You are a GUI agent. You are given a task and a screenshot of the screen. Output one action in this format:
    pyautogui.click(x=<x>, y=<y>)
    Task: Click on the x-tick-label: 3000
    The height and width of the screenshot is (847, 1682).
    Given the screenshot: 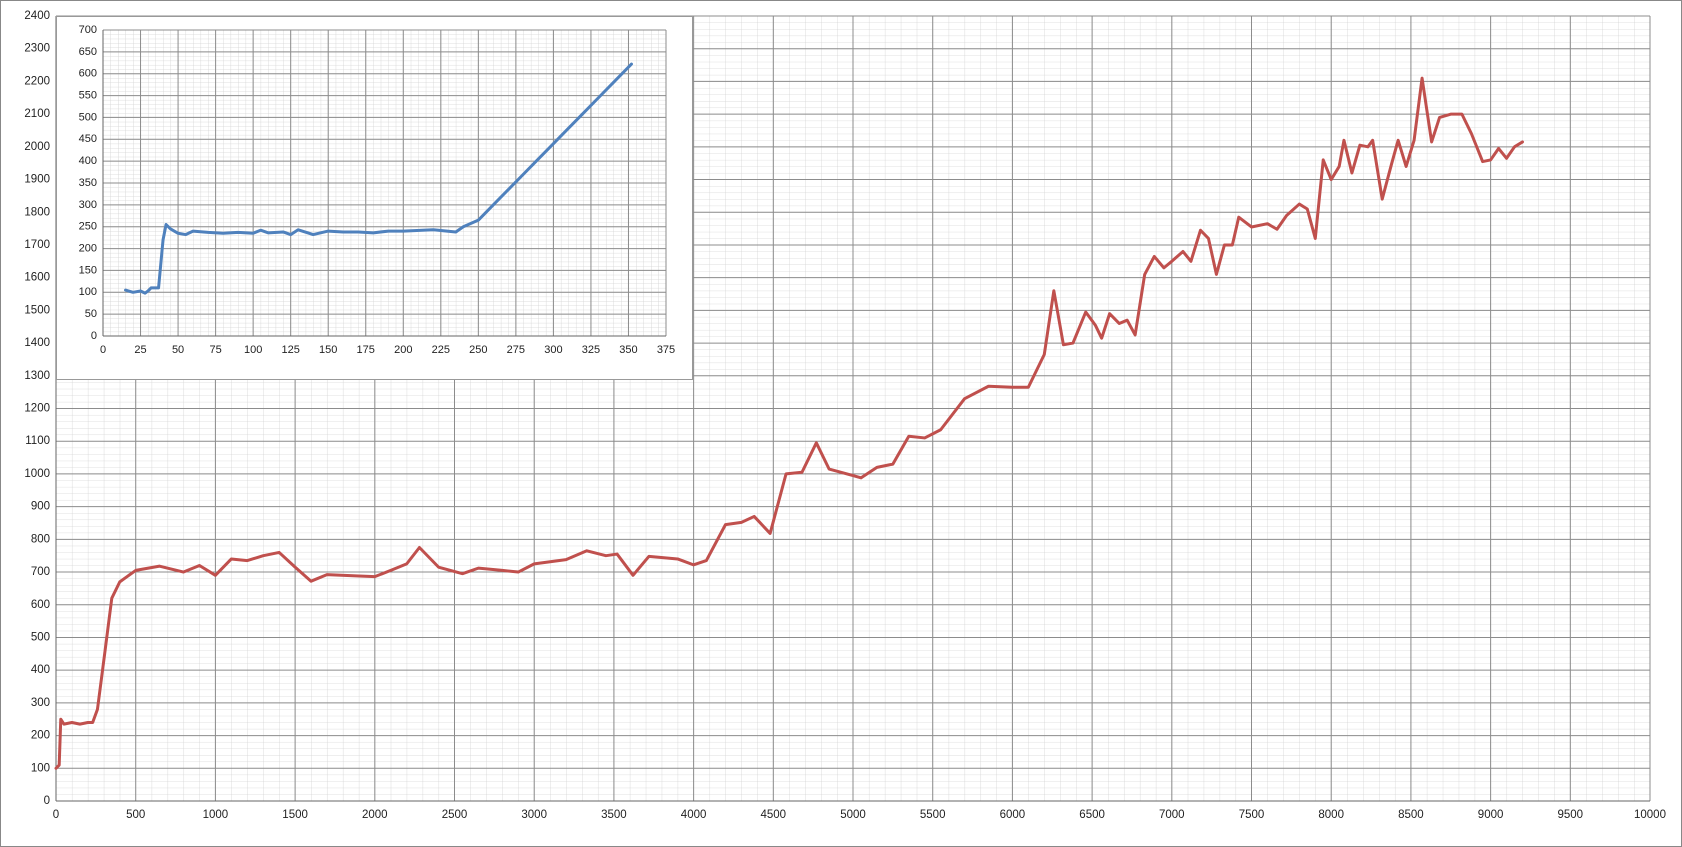 What is the action you would take?
    pyautogui.click(x=534, y=815)
    